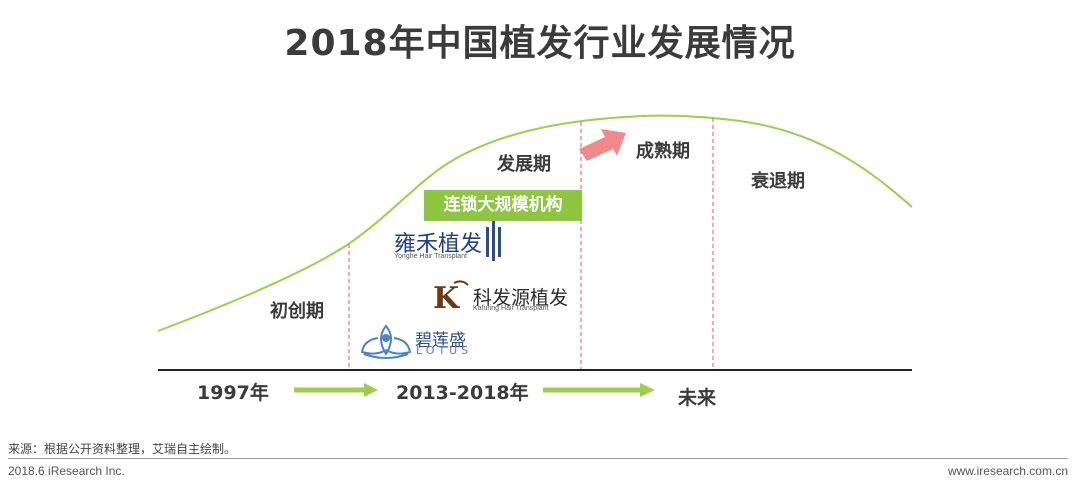  What do you see at coordinates (778, 181) in the screenshot?
I see `phase-decline: 衰退期` at bounding box center [778, 181].